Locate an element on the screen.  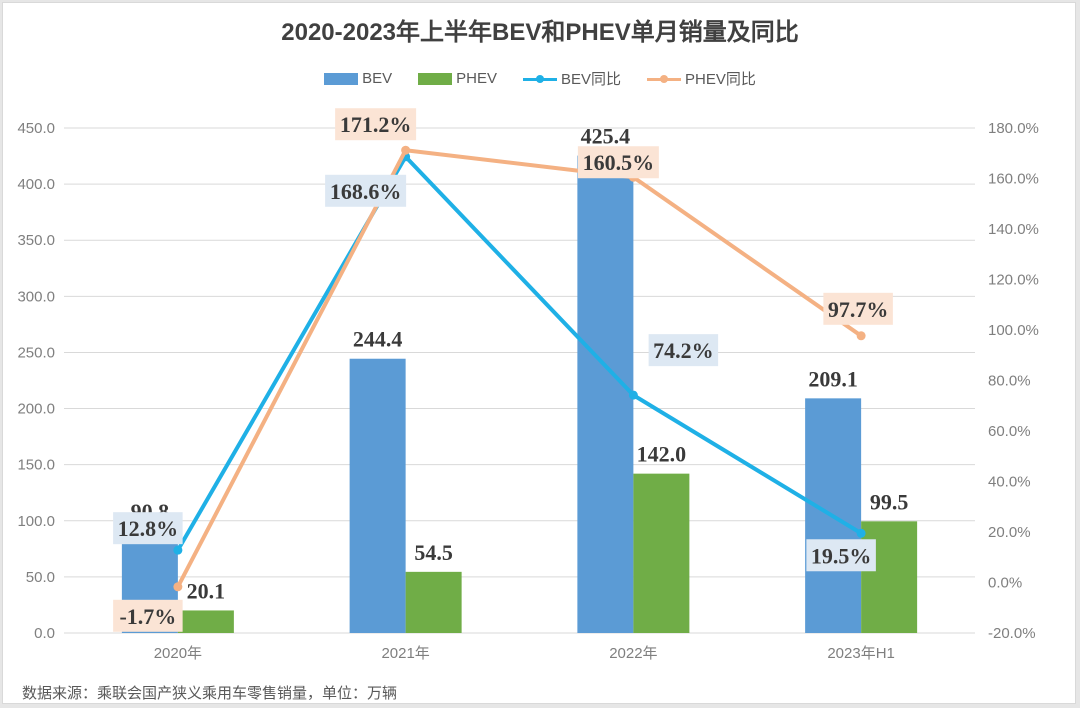
legend-swatch-bev-yoy is located at coordinates (540, 79).